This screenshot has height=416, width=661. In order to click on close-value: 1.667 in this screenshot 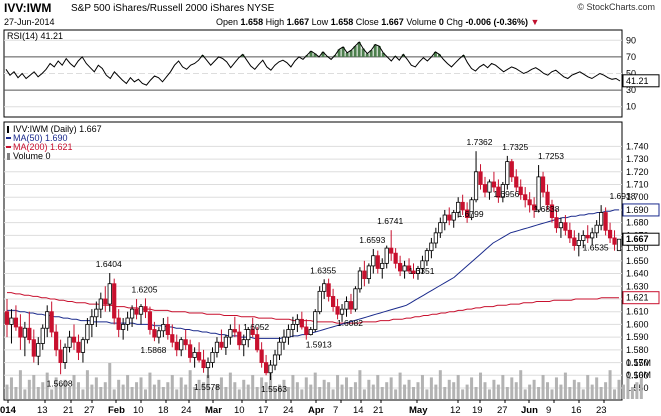, I will do `click(392, 22)`.